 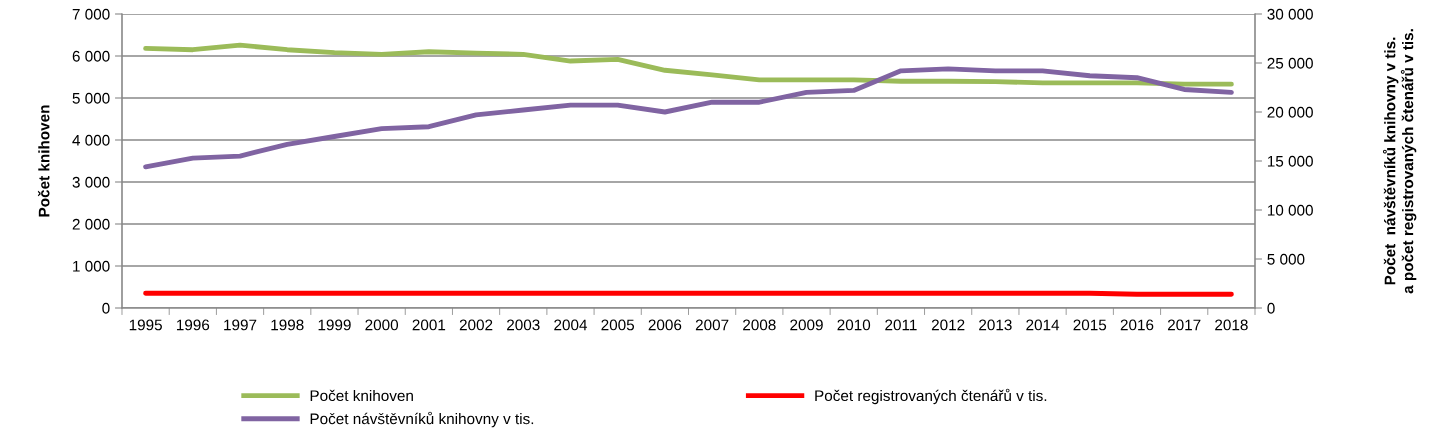 What do you see at coordinates (91, 56) in the screenshot?
I see `y-tick-label: 6 000` at bounding box center [91, 56].